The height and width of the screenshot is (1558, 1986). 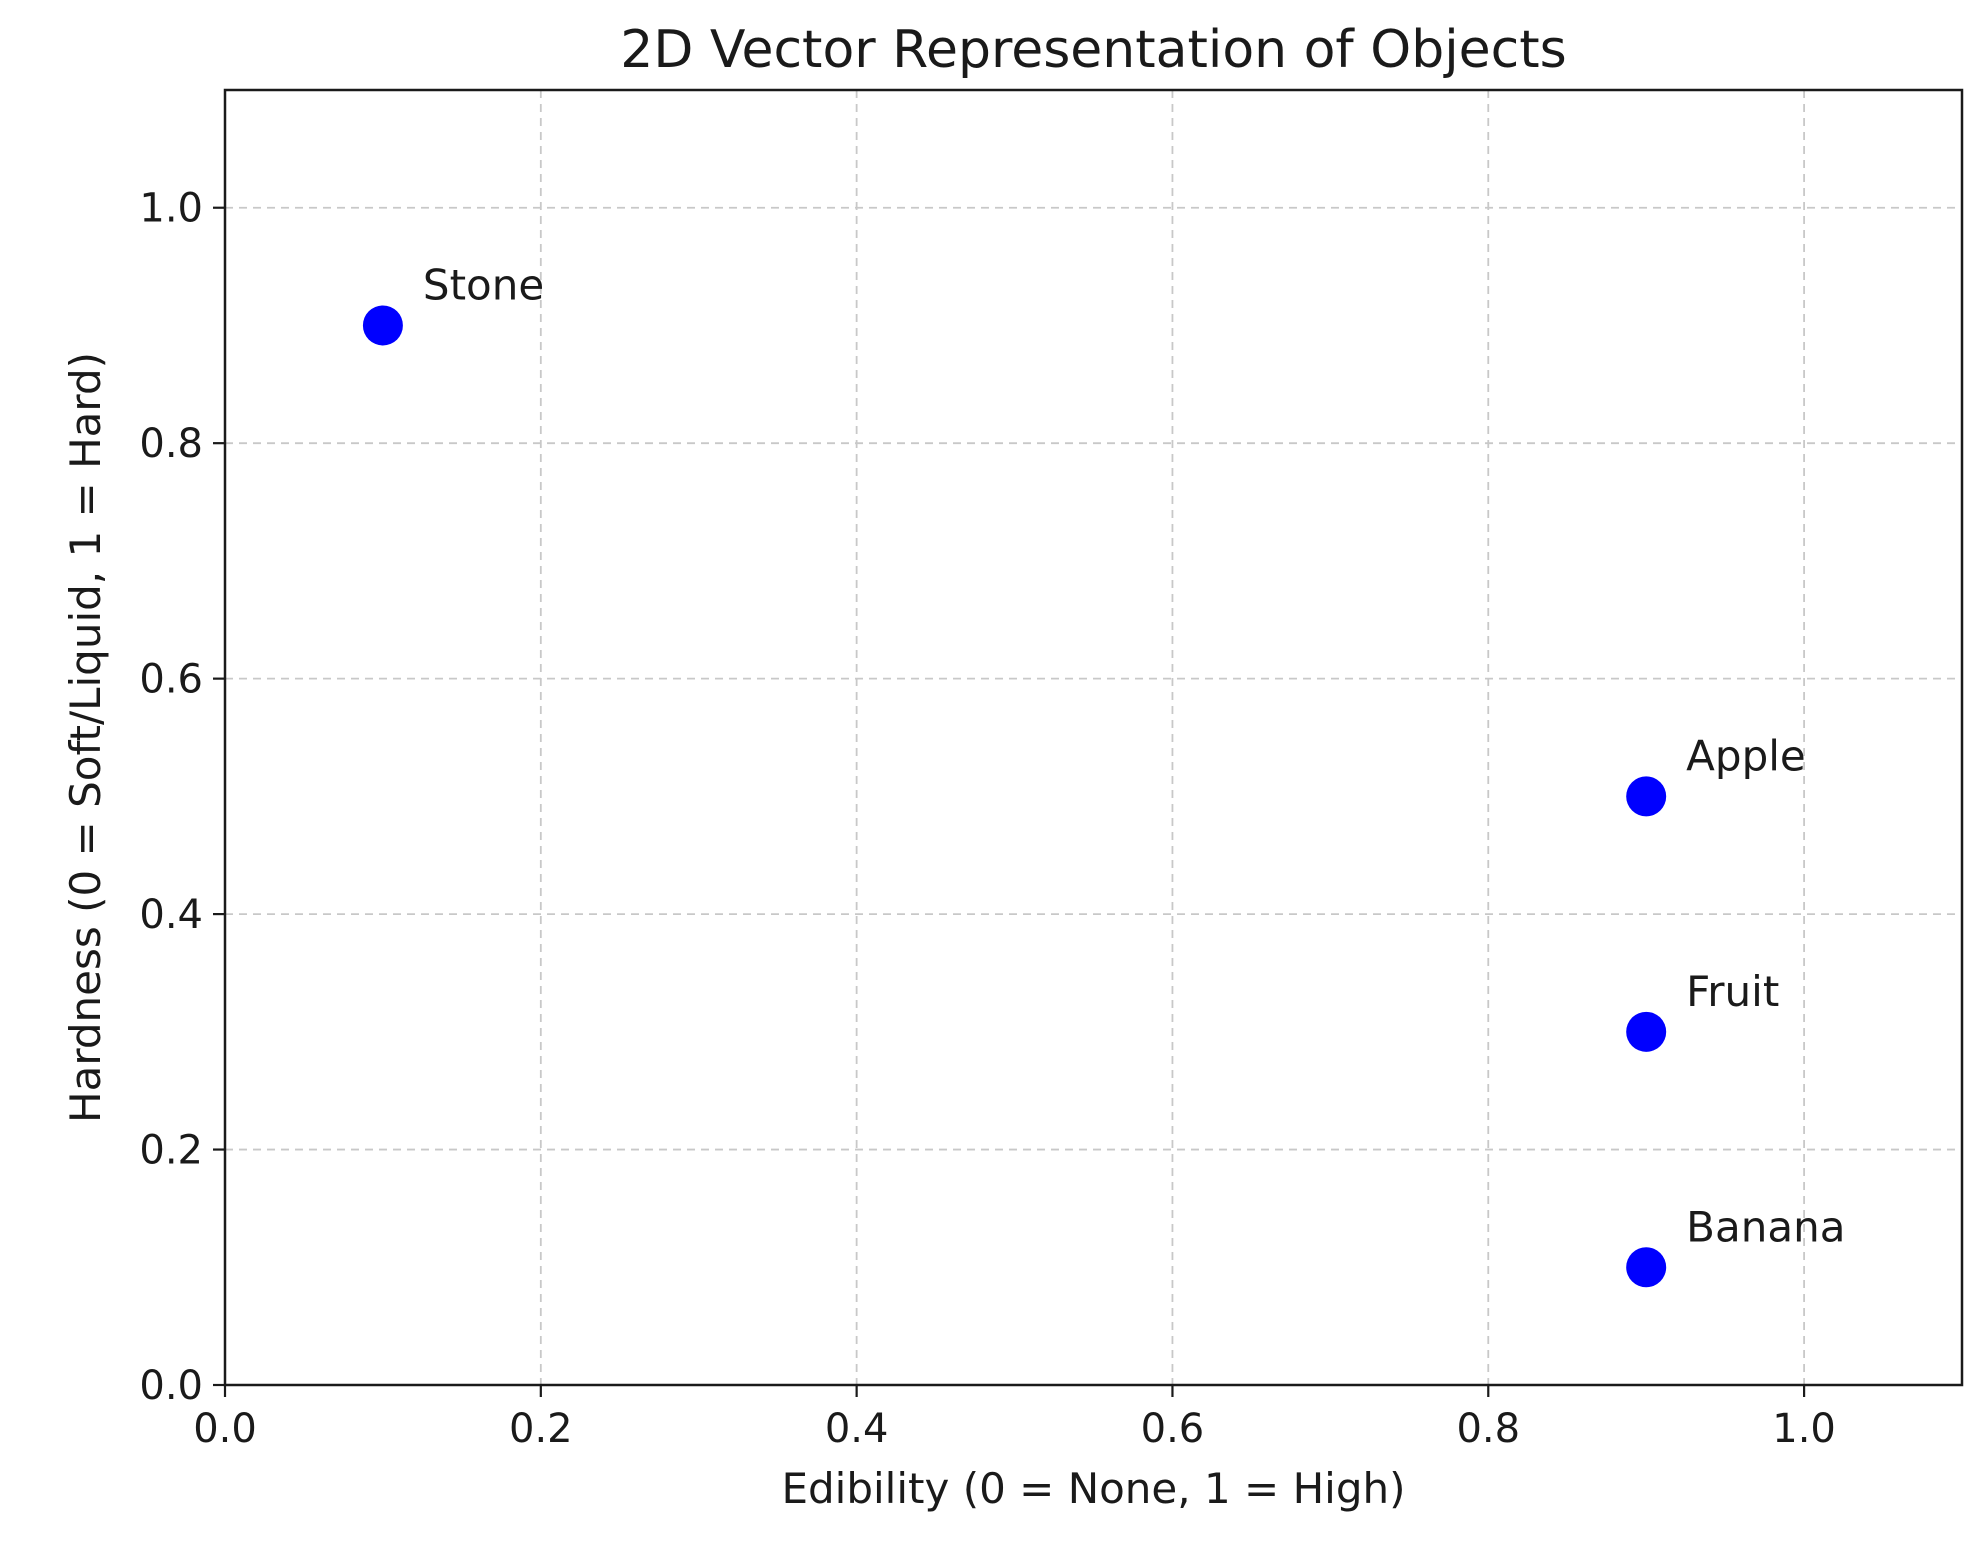 I want to click on chart-title: 2D Vector Representation of Objects, so click(x=1093, y=50).